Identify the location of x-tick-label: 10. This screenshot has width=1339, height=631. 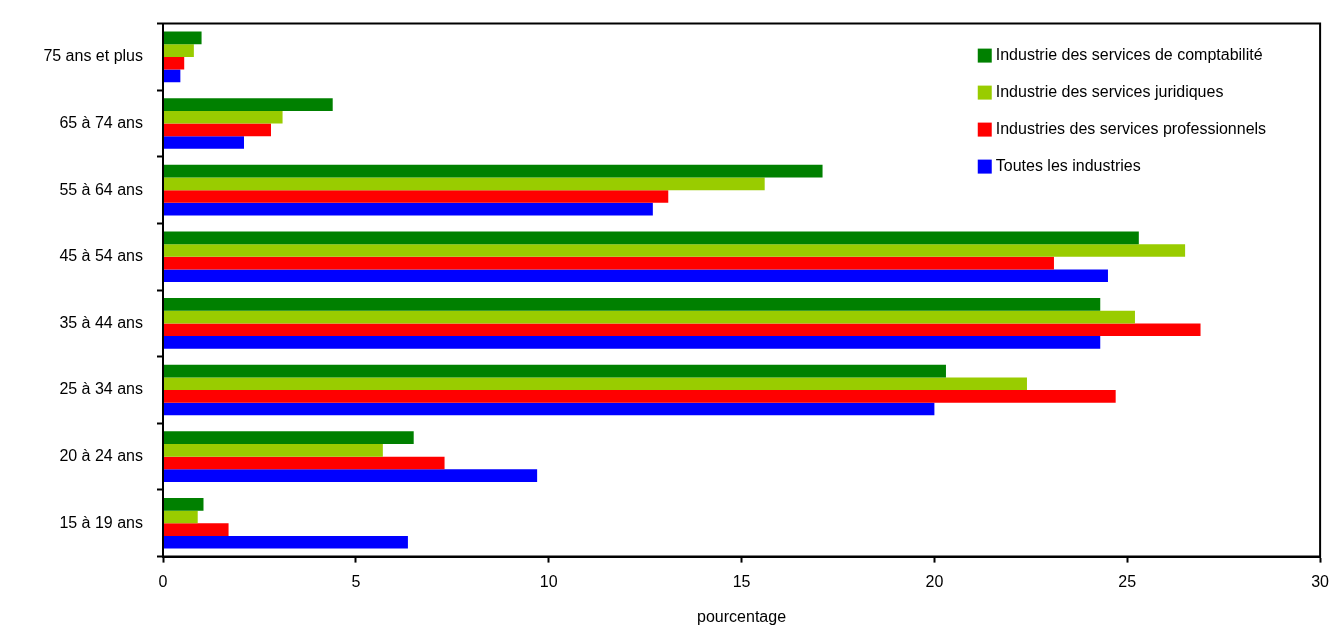
(548, 581).